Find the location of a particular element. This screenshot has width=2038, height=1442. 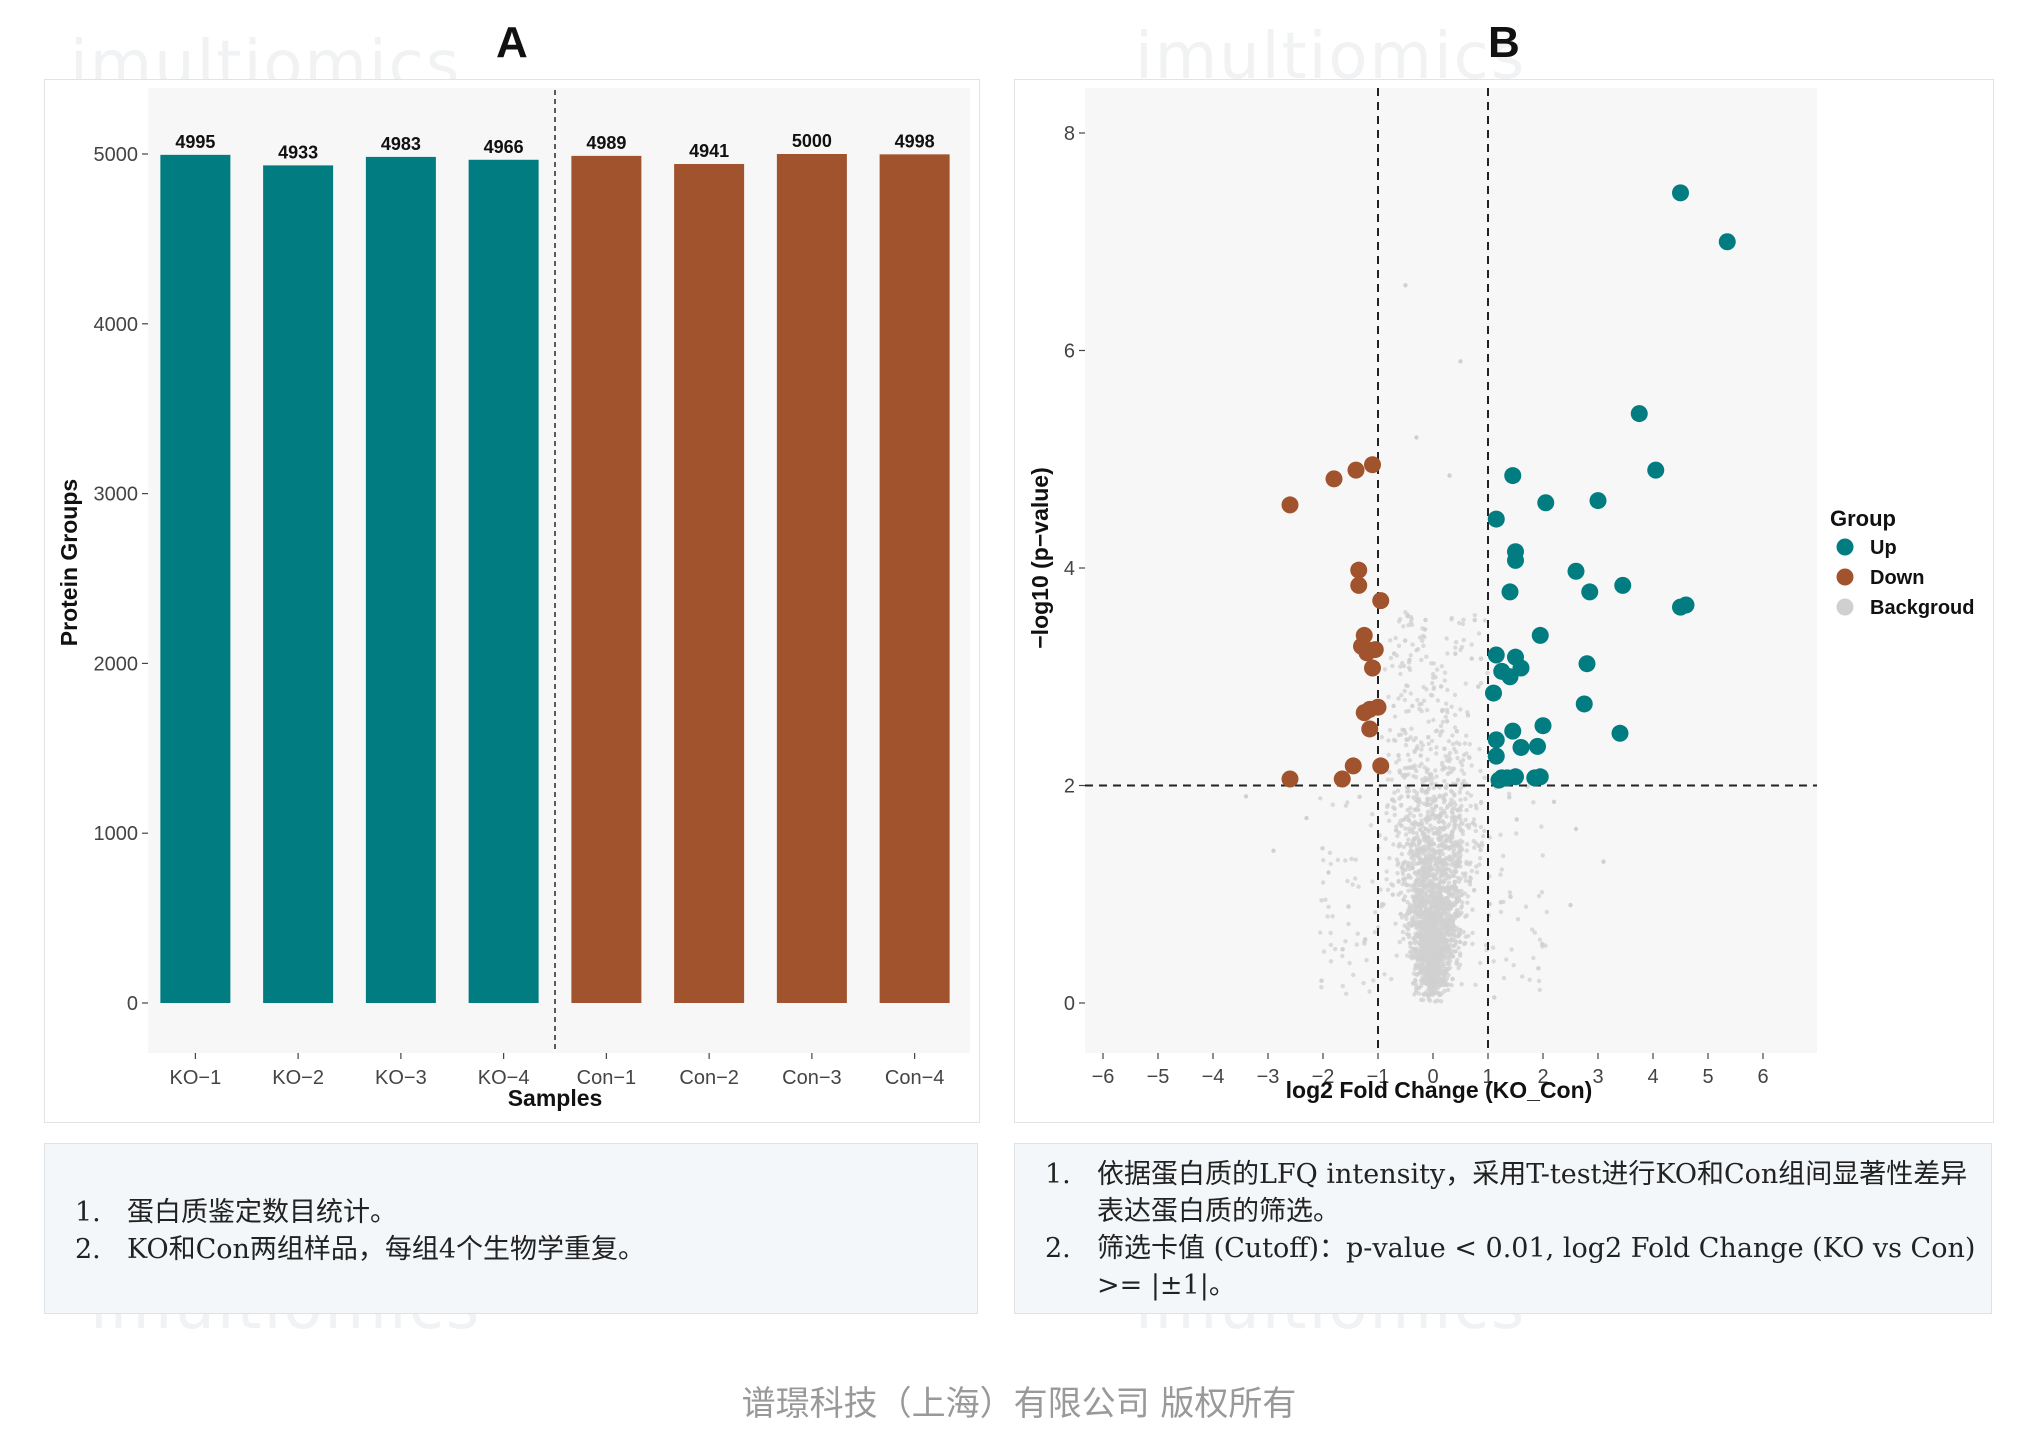

legend-title: Group is located at coordinates (1863, 518).